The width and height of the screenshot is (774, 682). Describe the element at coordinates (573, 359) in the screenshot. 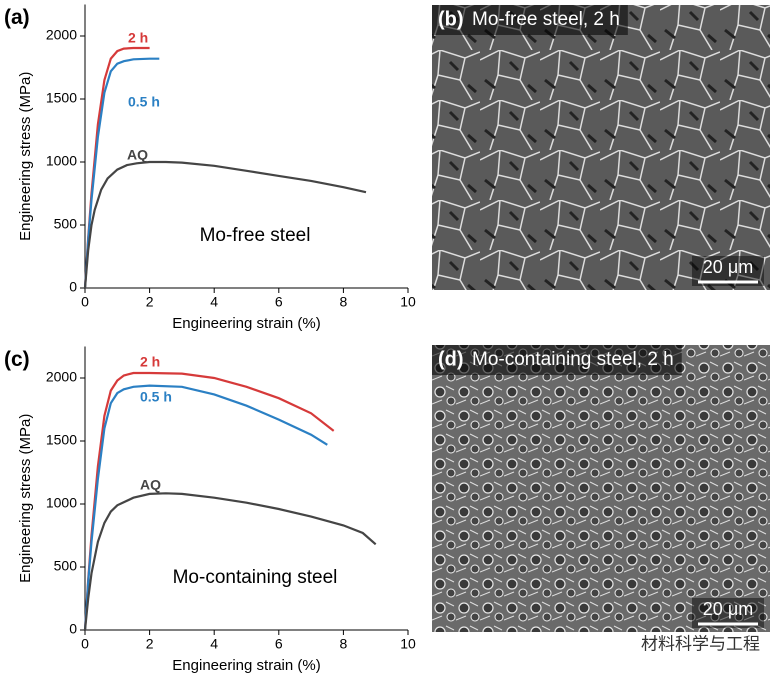

I see `image-caption: Mo-containing steel, 2 h` at that location.